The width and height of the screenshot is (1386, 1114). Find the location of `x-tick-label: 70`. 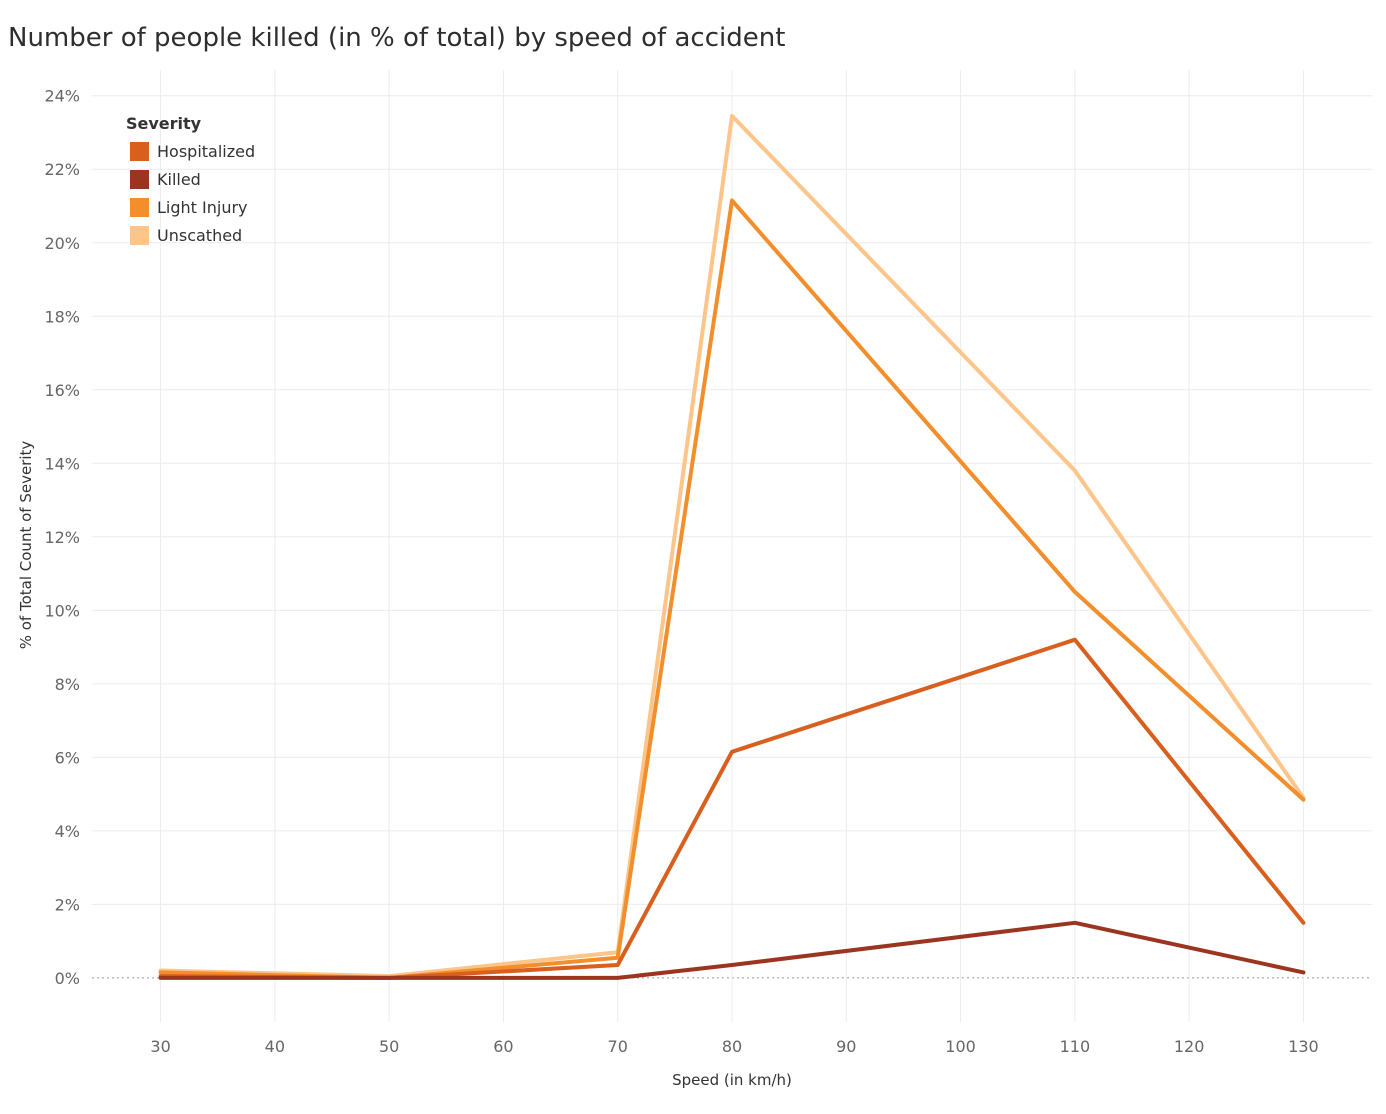

x-tick-label: 70 is located at coordinates (618, 1046).